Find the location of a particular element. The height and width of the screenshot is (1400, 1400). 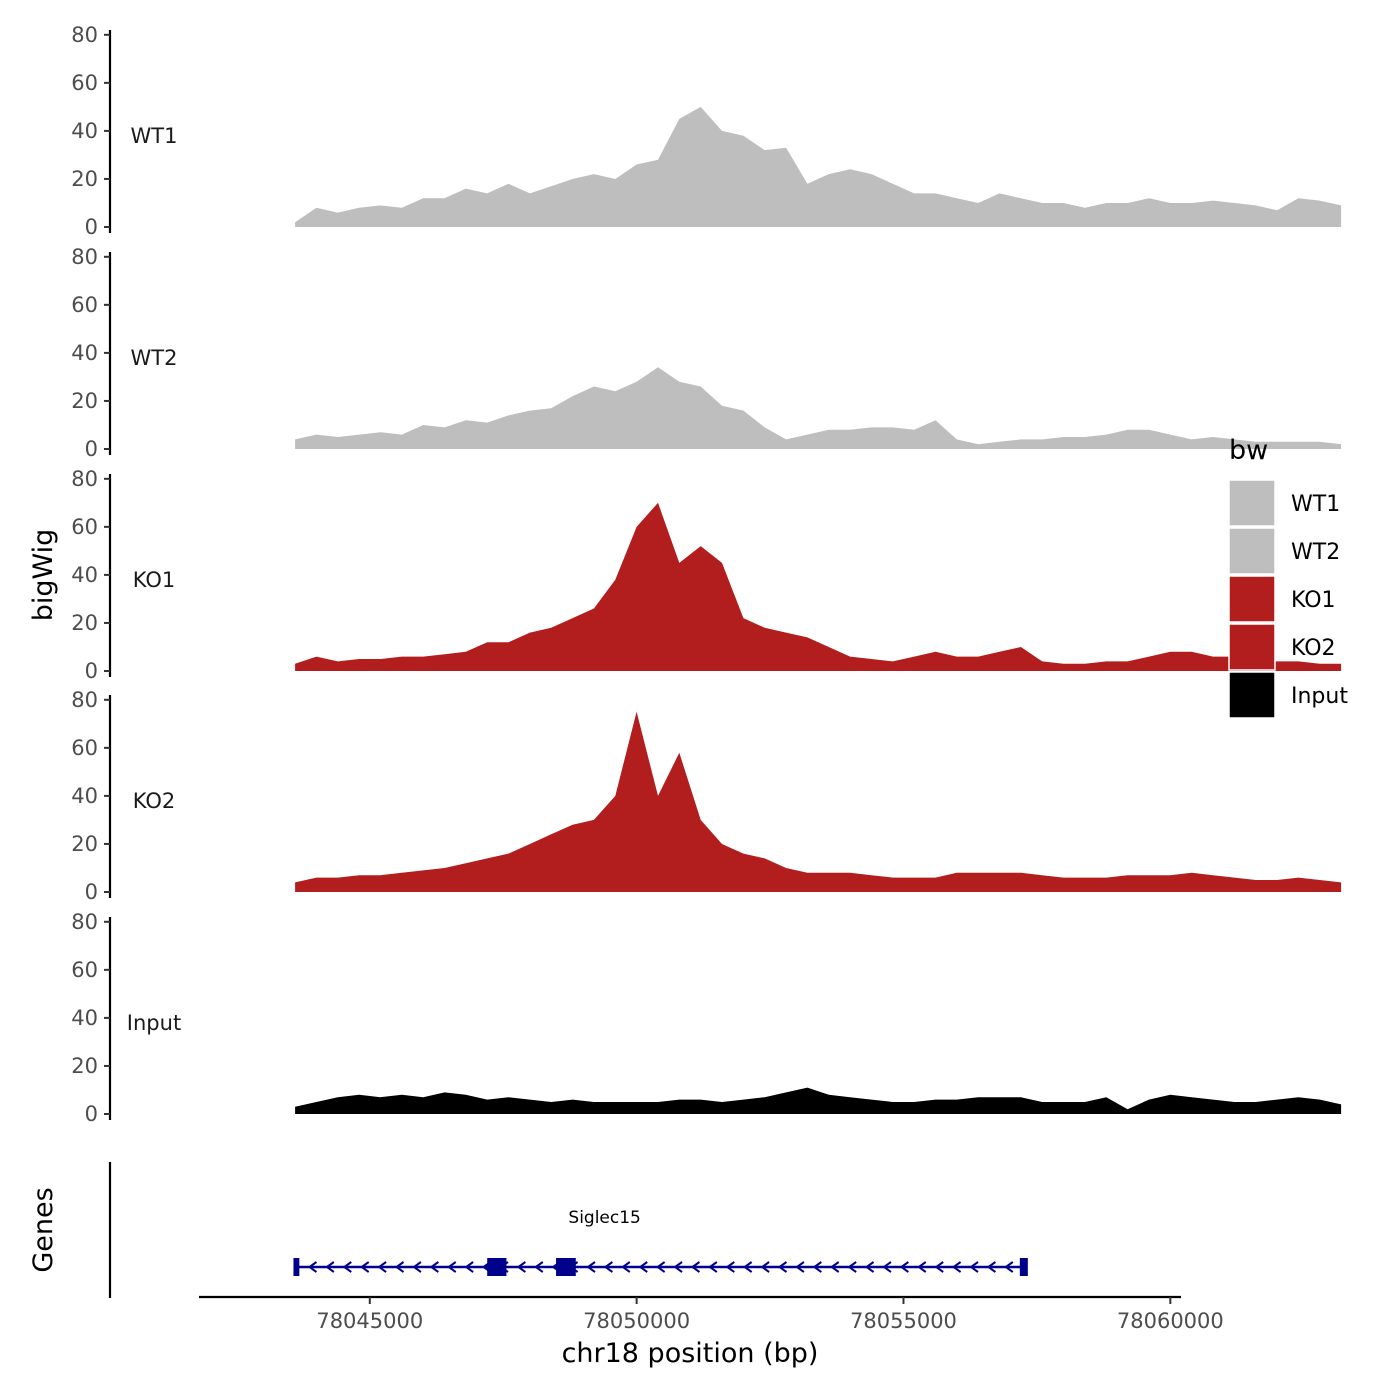

legend-label-ko1: KO1 is located at coordinates (1313, 600).